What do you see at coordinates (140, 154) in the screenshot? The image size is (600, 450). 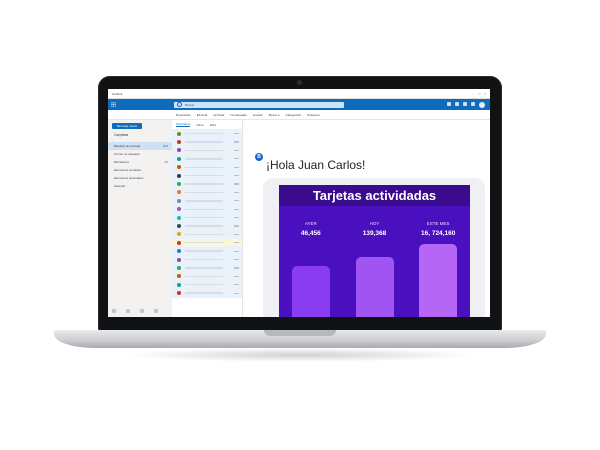 I see `folder-item: Correo no deseado` at bounding box center [140, 154].